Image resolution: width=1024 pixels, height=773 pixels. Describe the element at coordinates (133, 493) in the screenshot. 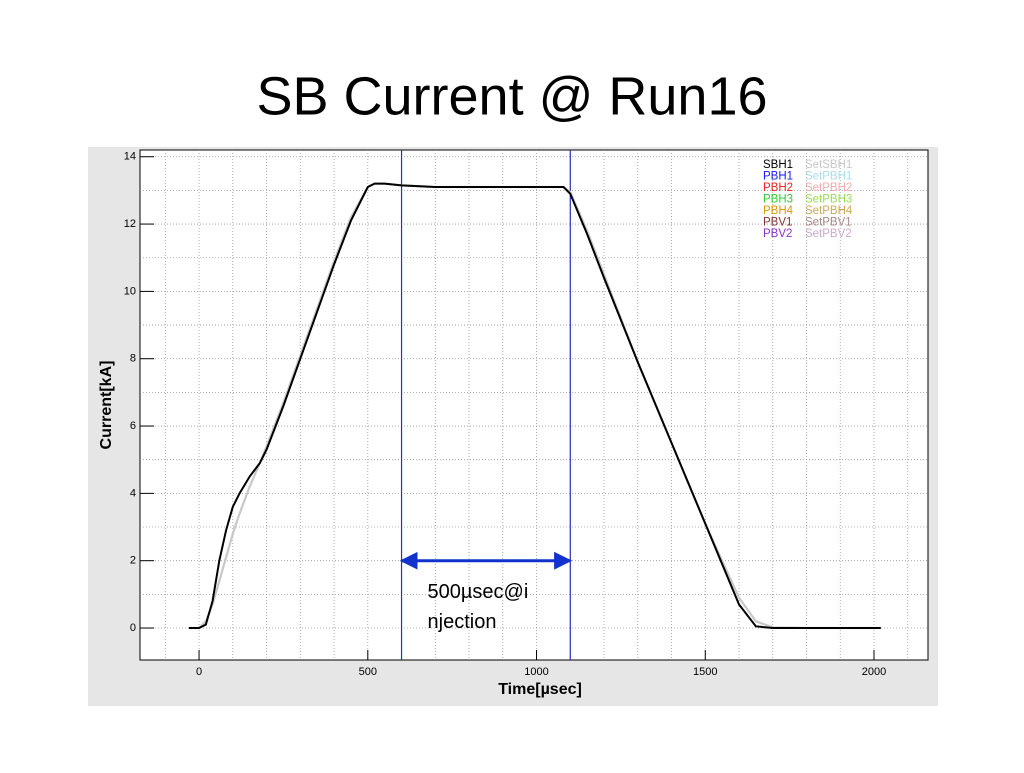

I see `y-tick-label: 4` at that location.